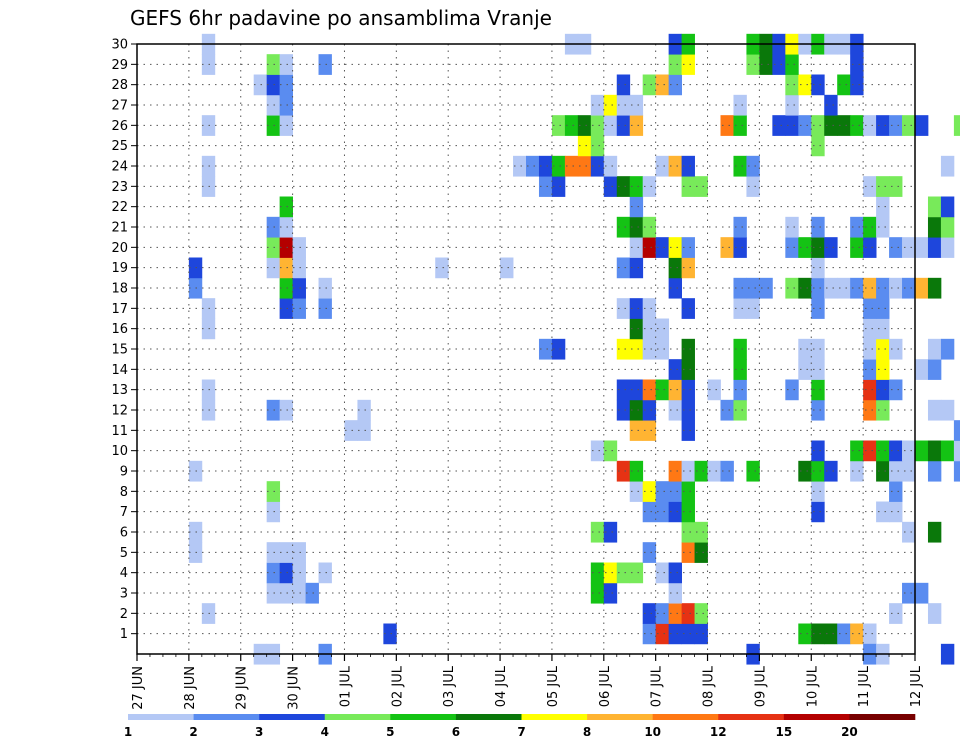  I want to click on y-tick-label: 29, so click(119, 65).